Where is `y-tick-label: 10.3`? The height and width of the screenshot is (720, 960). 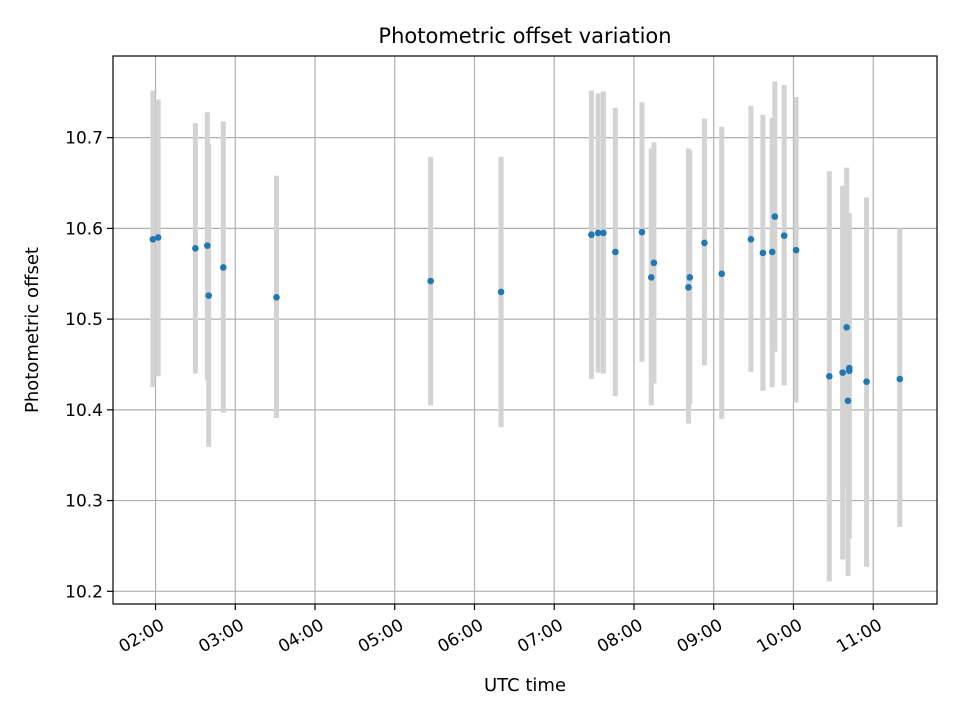
y-tick-label: 10.3 is located at coordinates (84, 502).